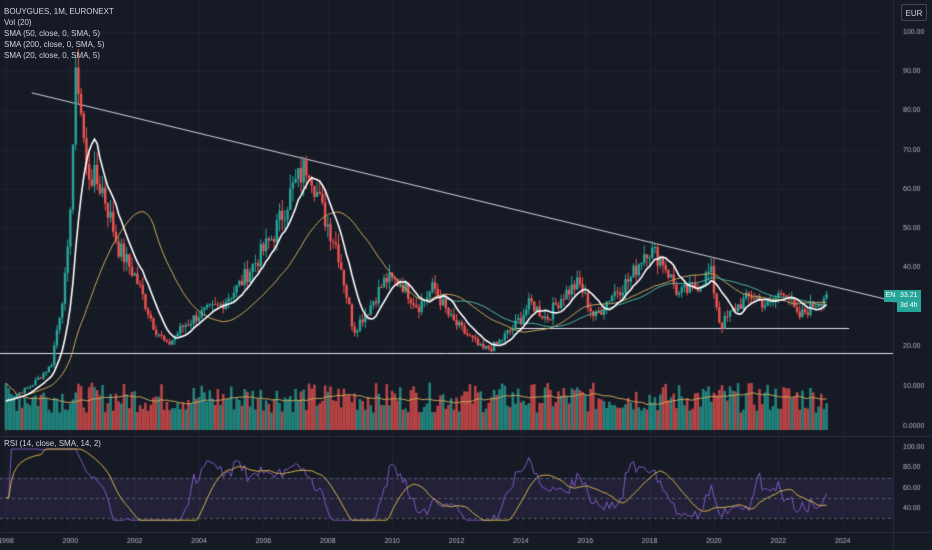 Image resolution: width=932 pixels, height=550 pixels. I want to click on legend-sma20: SMA (20, close, 0, SMA, 5), so click(52, 55).